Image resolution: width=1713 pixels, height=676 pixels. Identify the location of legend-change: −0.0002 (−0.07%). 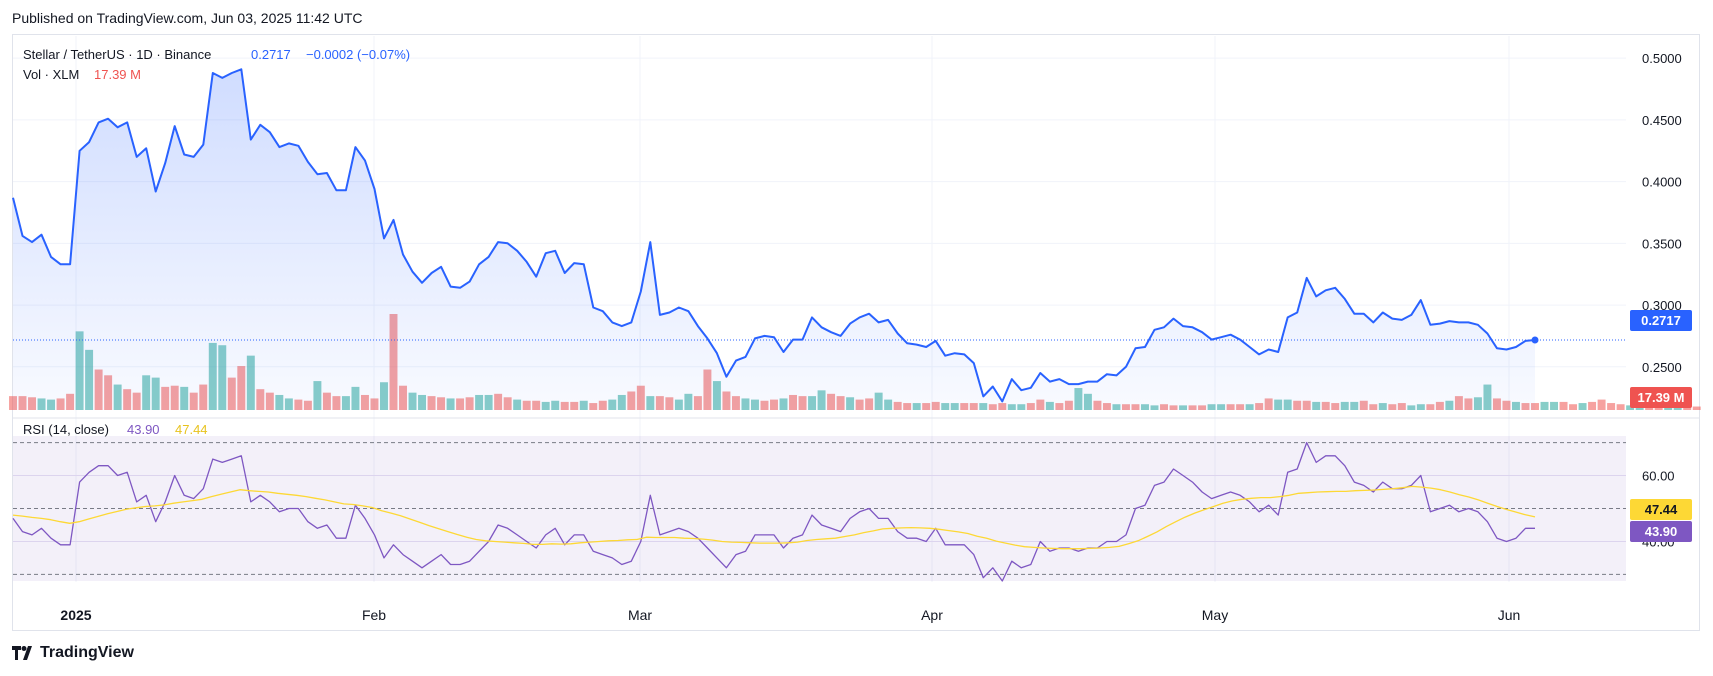
(358, 54).